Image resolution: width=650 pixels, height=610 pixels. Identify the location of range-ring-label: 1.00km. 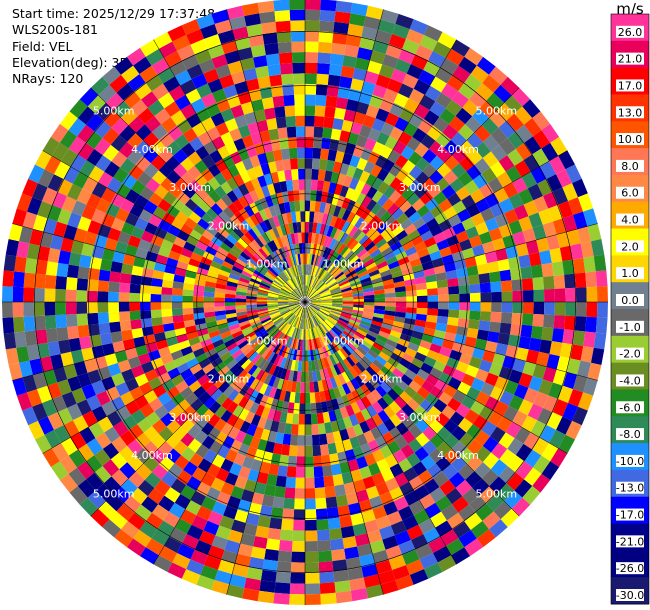
(267, 340).